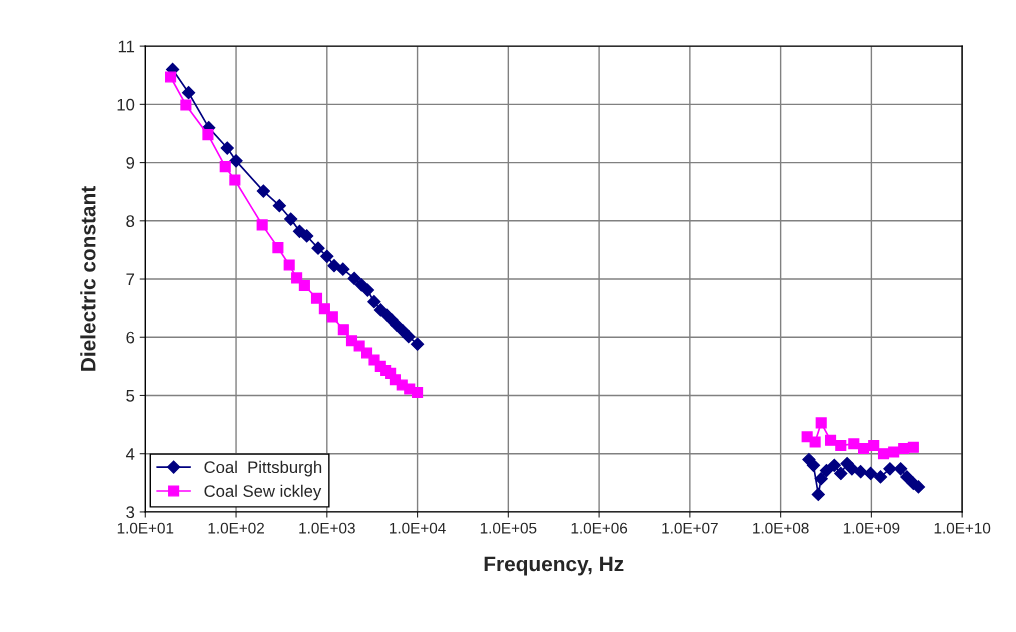 The image size is (1016, 632). Describe the element at coordinates (88, 278) in the screenshot. I see `y-axis-title: Dielectric constant` at that location.